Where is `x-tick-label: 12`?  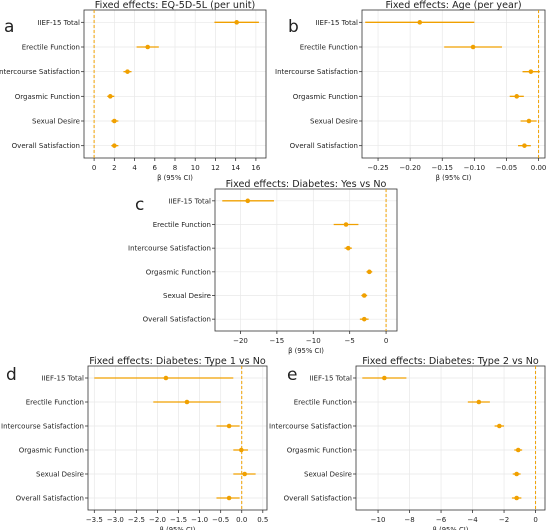 x-tick-label: 12 is located at coordinates (215, 168).